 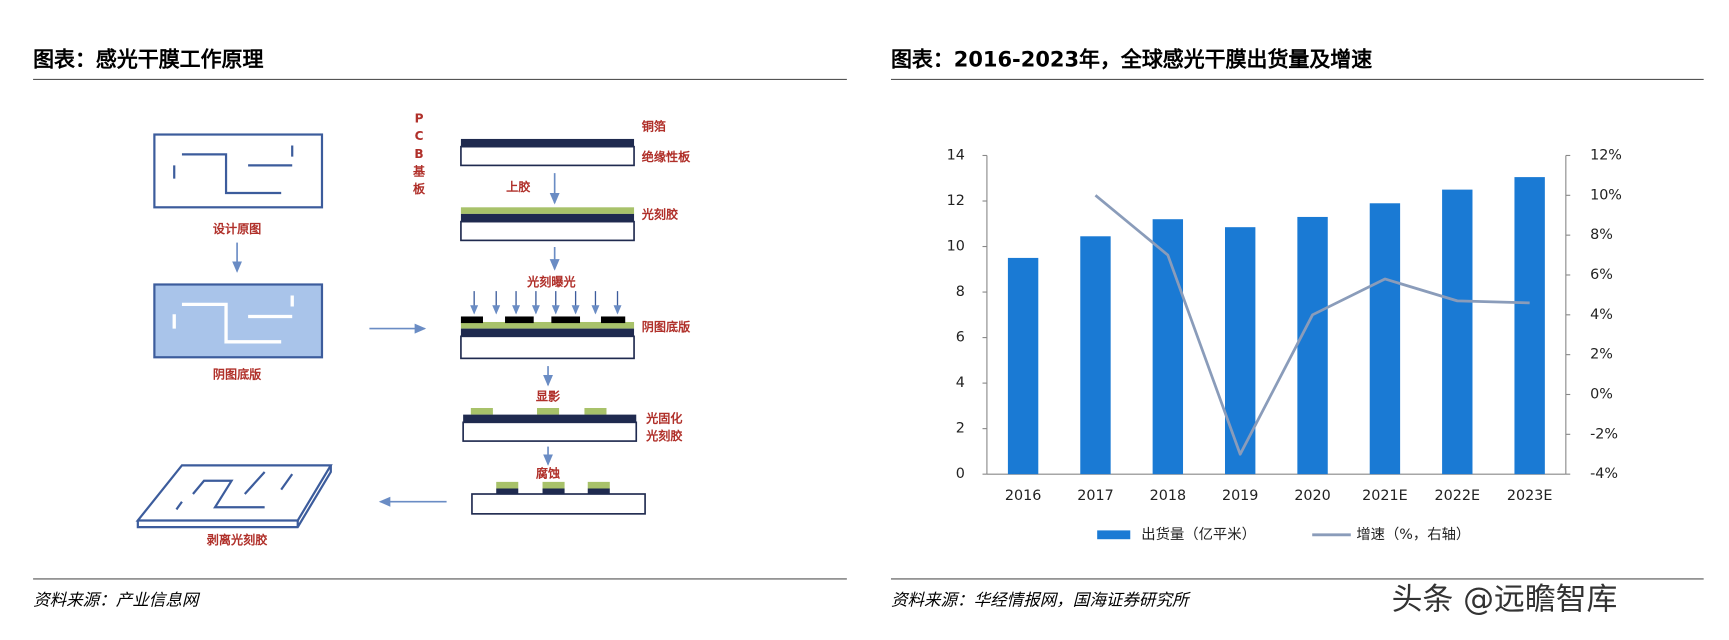 I want to click on diagram-title: 图表：感光干膜工作原理, so click(x=148, y=60).